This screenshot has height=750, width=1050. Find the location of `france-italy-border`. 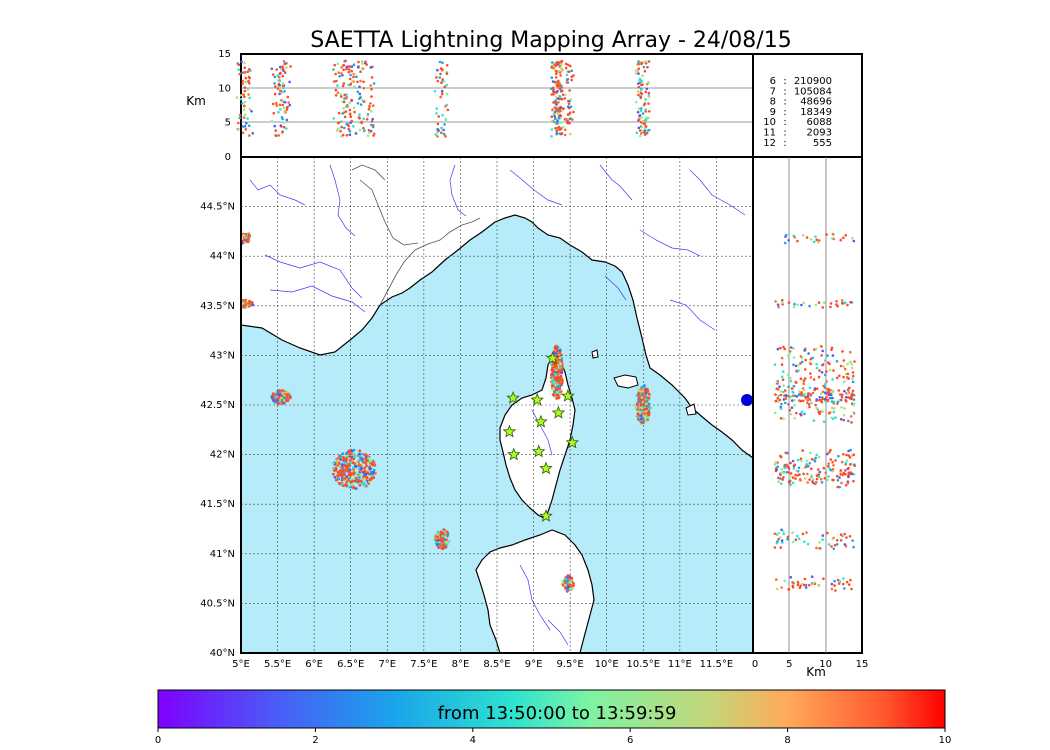

france-italy-border is located at coordinates (416, 235).